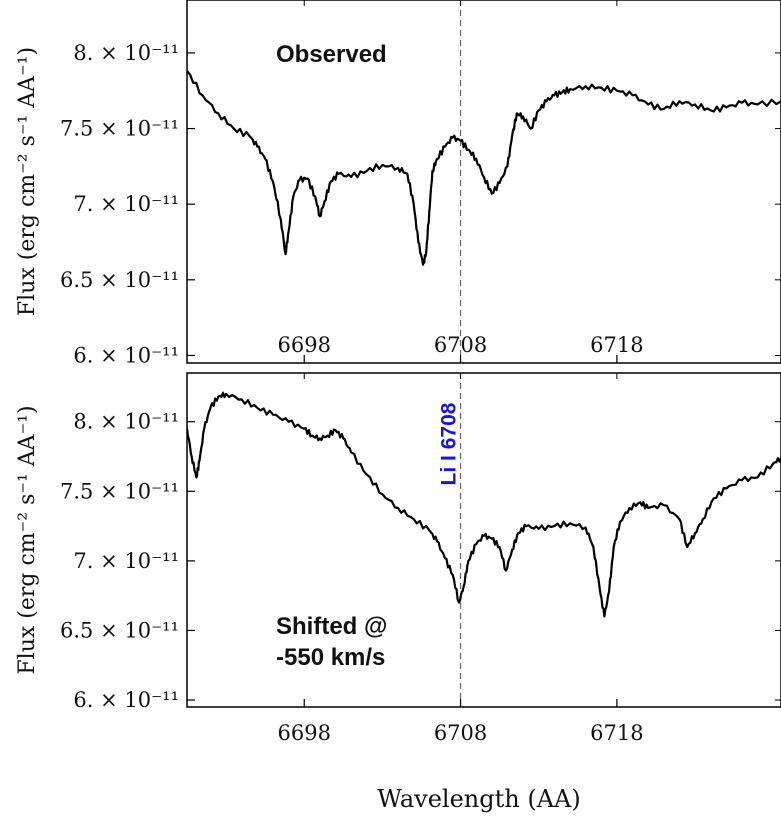  What do you see at coordinates (460, 733) in the screenshot?
I see `x-tick-label-bottom: 6708` at bounding box center [460, 733].